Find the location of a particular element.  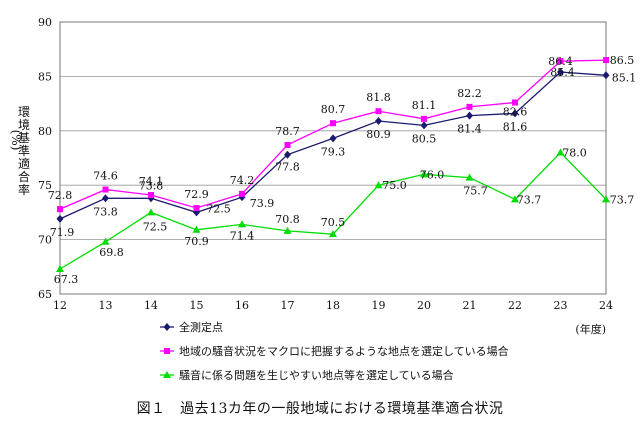

y-tick-label: 70 is located at coordinates (45, 240).